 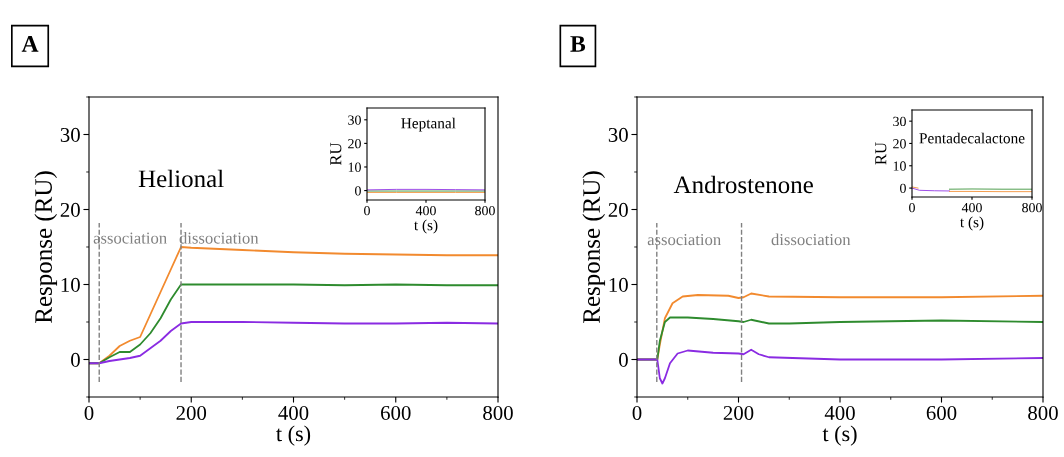 I want to click on annotation: Androstenone, so click(x=743, y=184).